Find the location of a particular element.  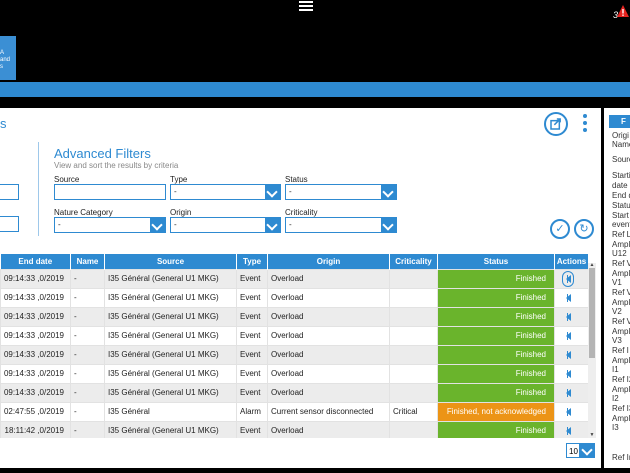

date-from-input is located at coordinates (9, 192).